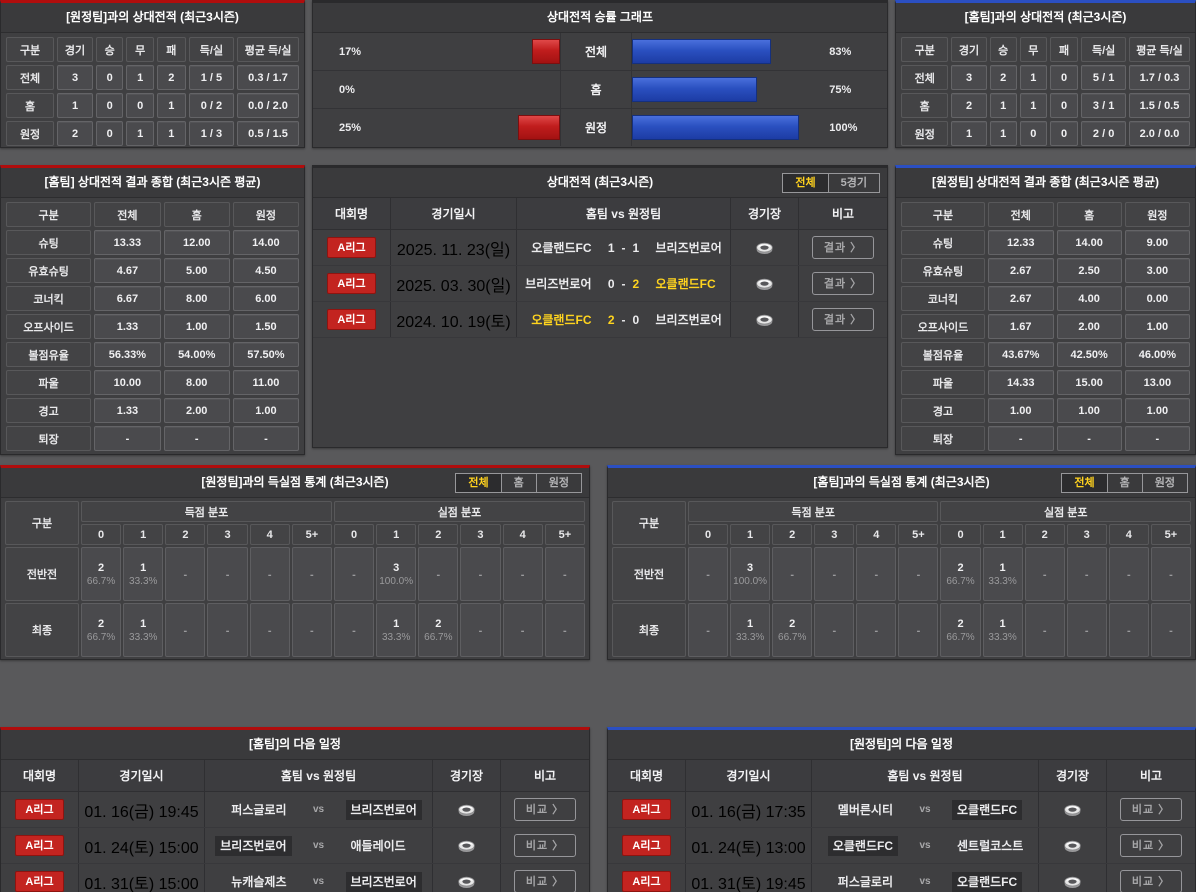  What do you see at coordinates (454, 283) in the screenshot?
I see `match-date: 2025. 03. 30(일)` at bounding box center [454, 283].